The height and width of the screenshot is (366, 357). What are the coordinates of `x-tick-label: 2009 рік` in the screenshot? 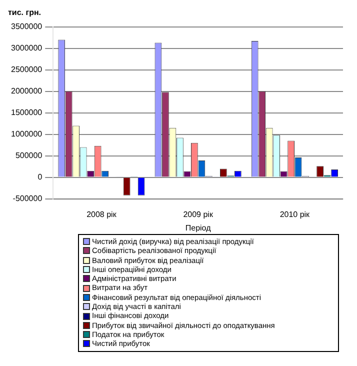 It's located at (198, 214).